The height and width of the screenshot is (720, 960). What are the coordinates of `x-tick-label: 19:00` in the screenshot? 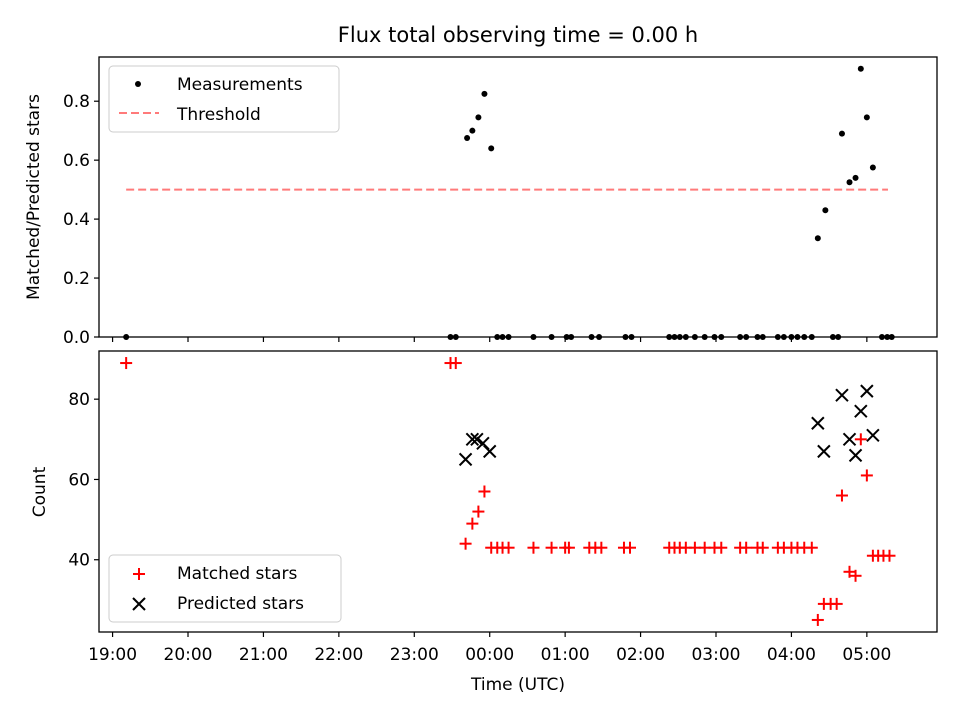 It's located at (112, 655).